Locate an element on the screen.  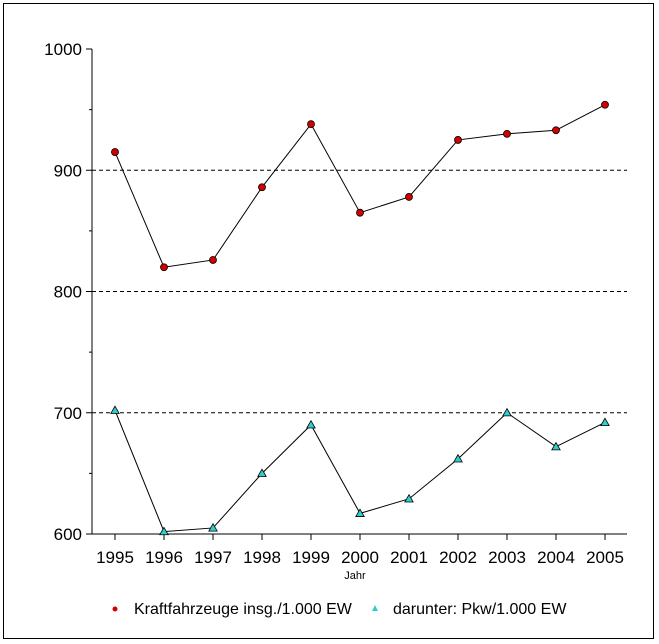
data-point-2-1998 is located at coordinates (262, 472).